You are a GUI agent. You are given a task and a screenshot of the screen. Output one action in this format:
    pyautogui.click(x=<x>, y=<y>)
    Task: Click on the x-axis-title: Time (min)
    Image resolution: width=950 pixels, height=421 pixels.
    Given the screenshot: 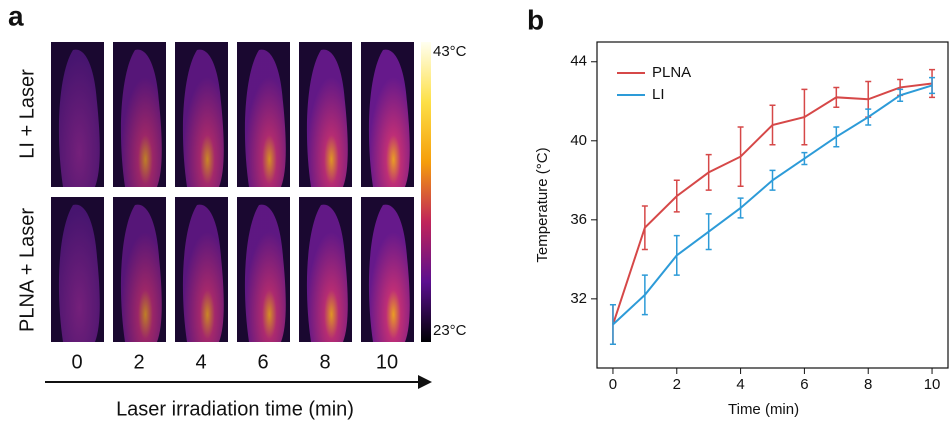 What is the action you would take?
    pyautogui.click(x=763, y=409)
    